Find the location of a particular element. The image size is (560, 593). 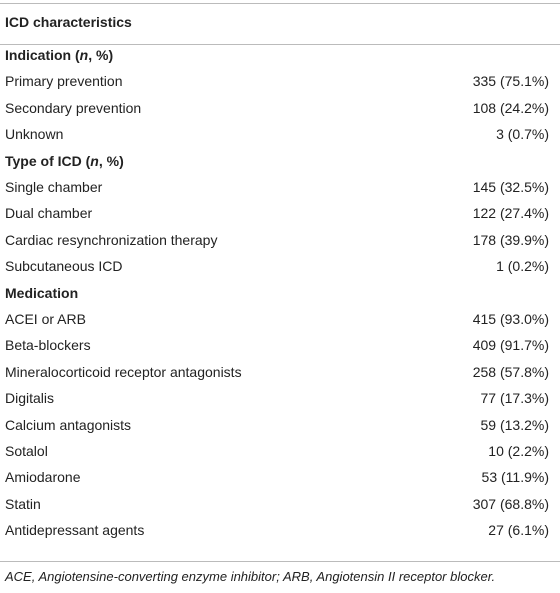

row-value: 335 (75.1%) is located at coordinates (510, 81).